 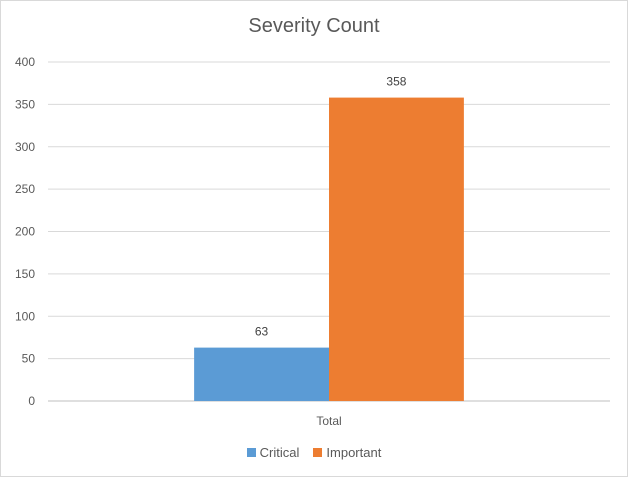 What do you see at coordinates (261, 374) in the screenshot?
I see `bar-critical` at bounding box center [261, 374].